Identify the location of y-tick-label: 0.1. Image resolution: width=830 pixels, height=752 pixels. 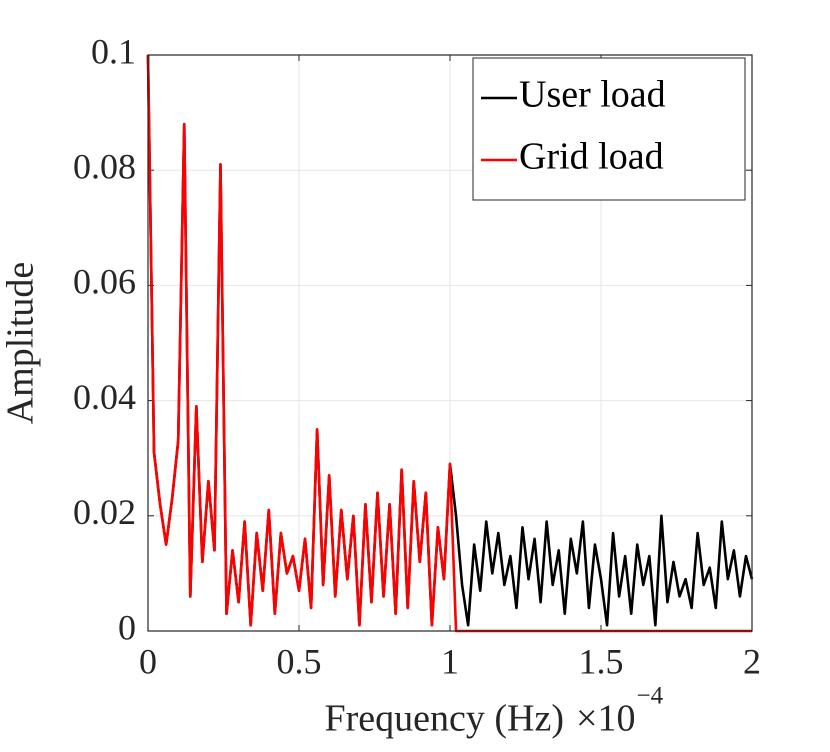
(113, 51).